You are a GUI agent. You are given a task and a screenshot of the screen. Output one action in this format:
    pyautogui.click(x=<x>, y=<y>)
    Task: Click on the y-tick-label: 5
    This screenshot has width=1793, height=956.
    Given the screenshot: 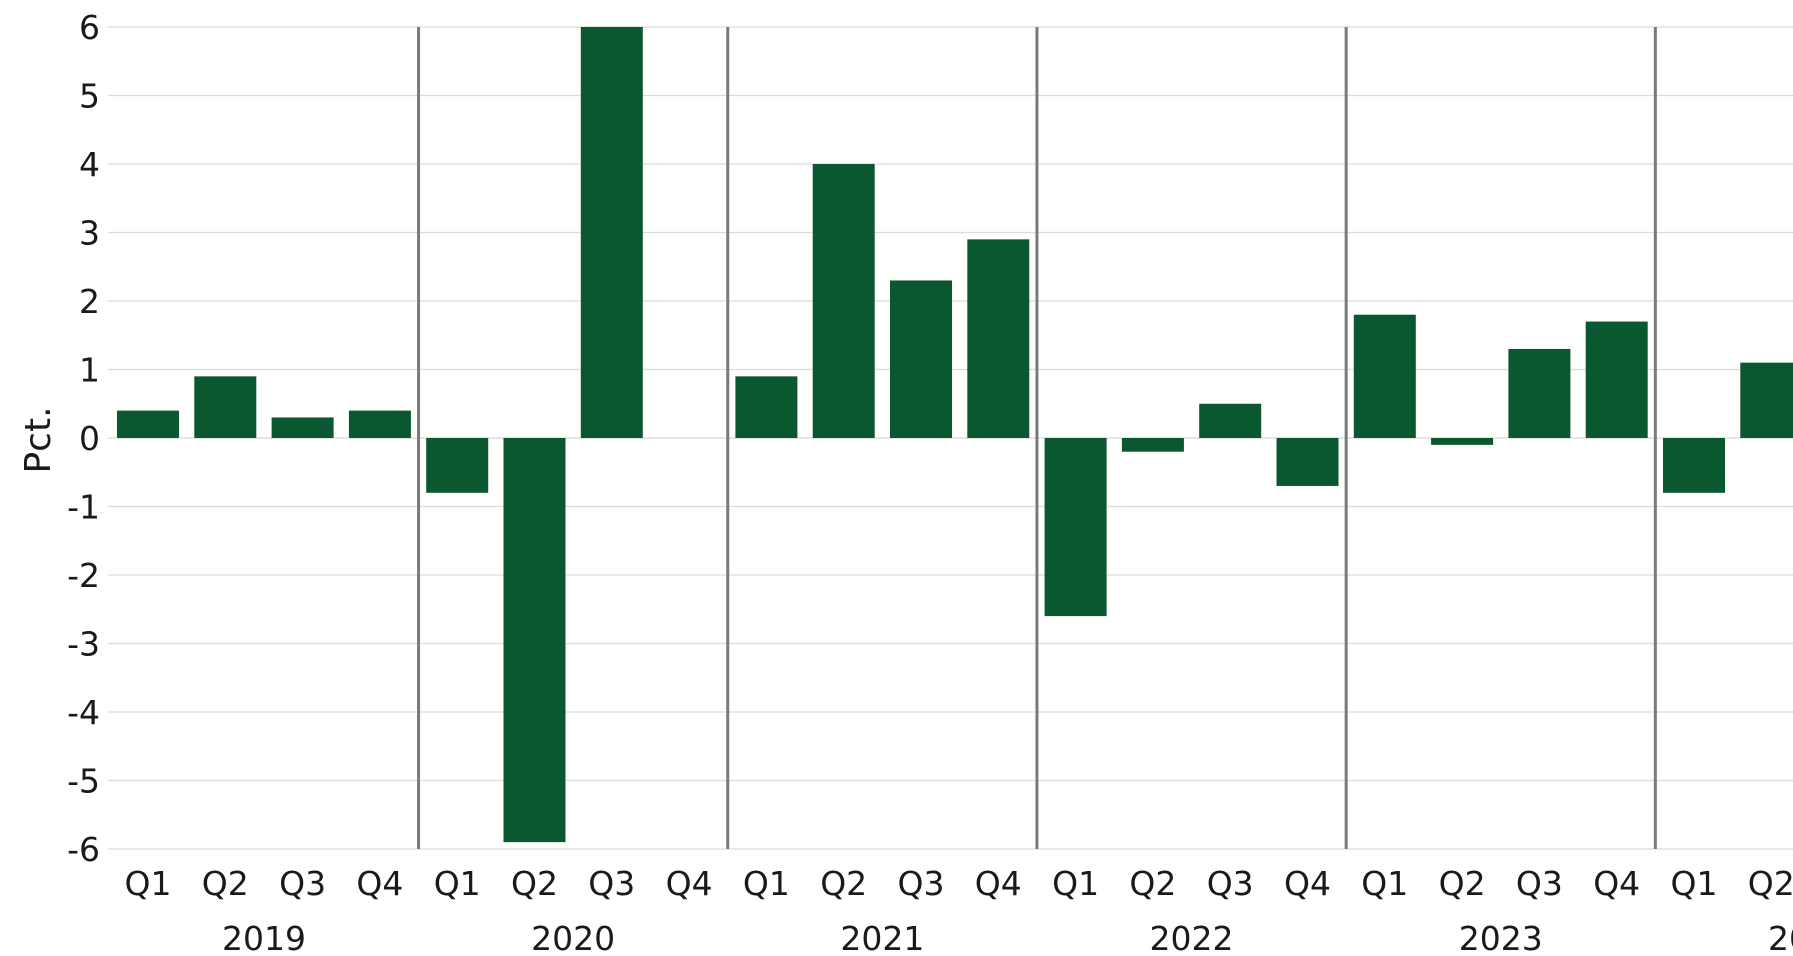 What is the action you would take?
    pyautogui.click(x=89, y=96)
    